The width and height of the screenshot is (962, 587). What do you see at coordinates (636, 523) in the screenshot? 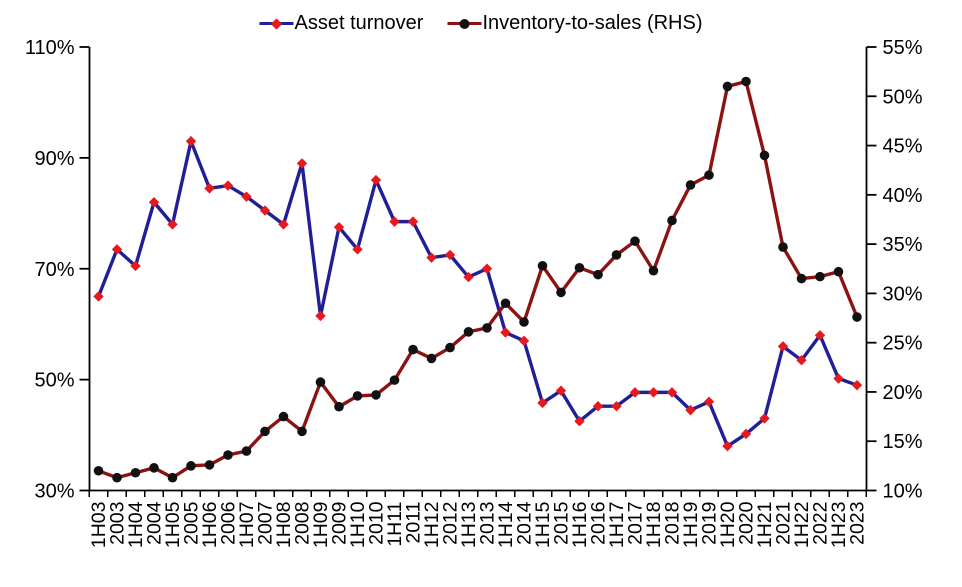
I see `x-tick-label: 2017` at bounding box center [636, 523].